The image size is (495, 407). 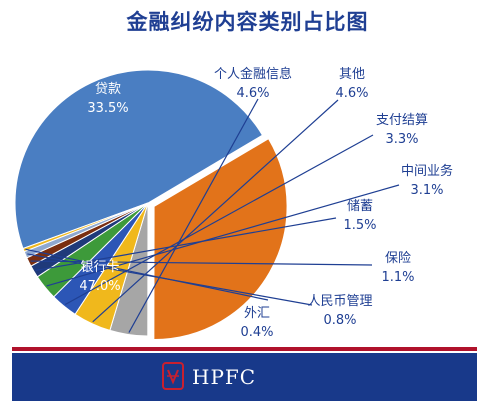 I want to click on slice-label: 外汇, so click(x=257, y=313).